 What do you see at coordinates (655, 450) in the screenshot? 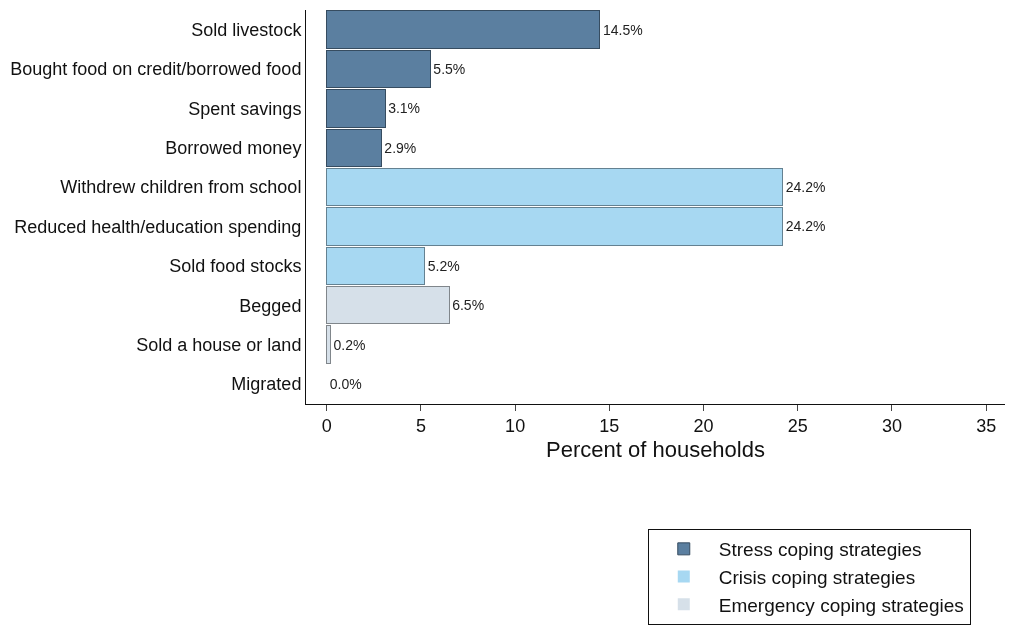
I see `x-axis-title: Percent of households` at bounding box center [655, 450].